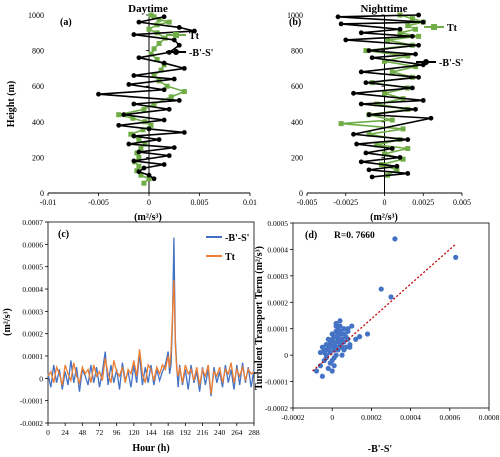 This screenshot has width=500, height=457. I want to click on y-tick-label: 1000, so click(295, 15).